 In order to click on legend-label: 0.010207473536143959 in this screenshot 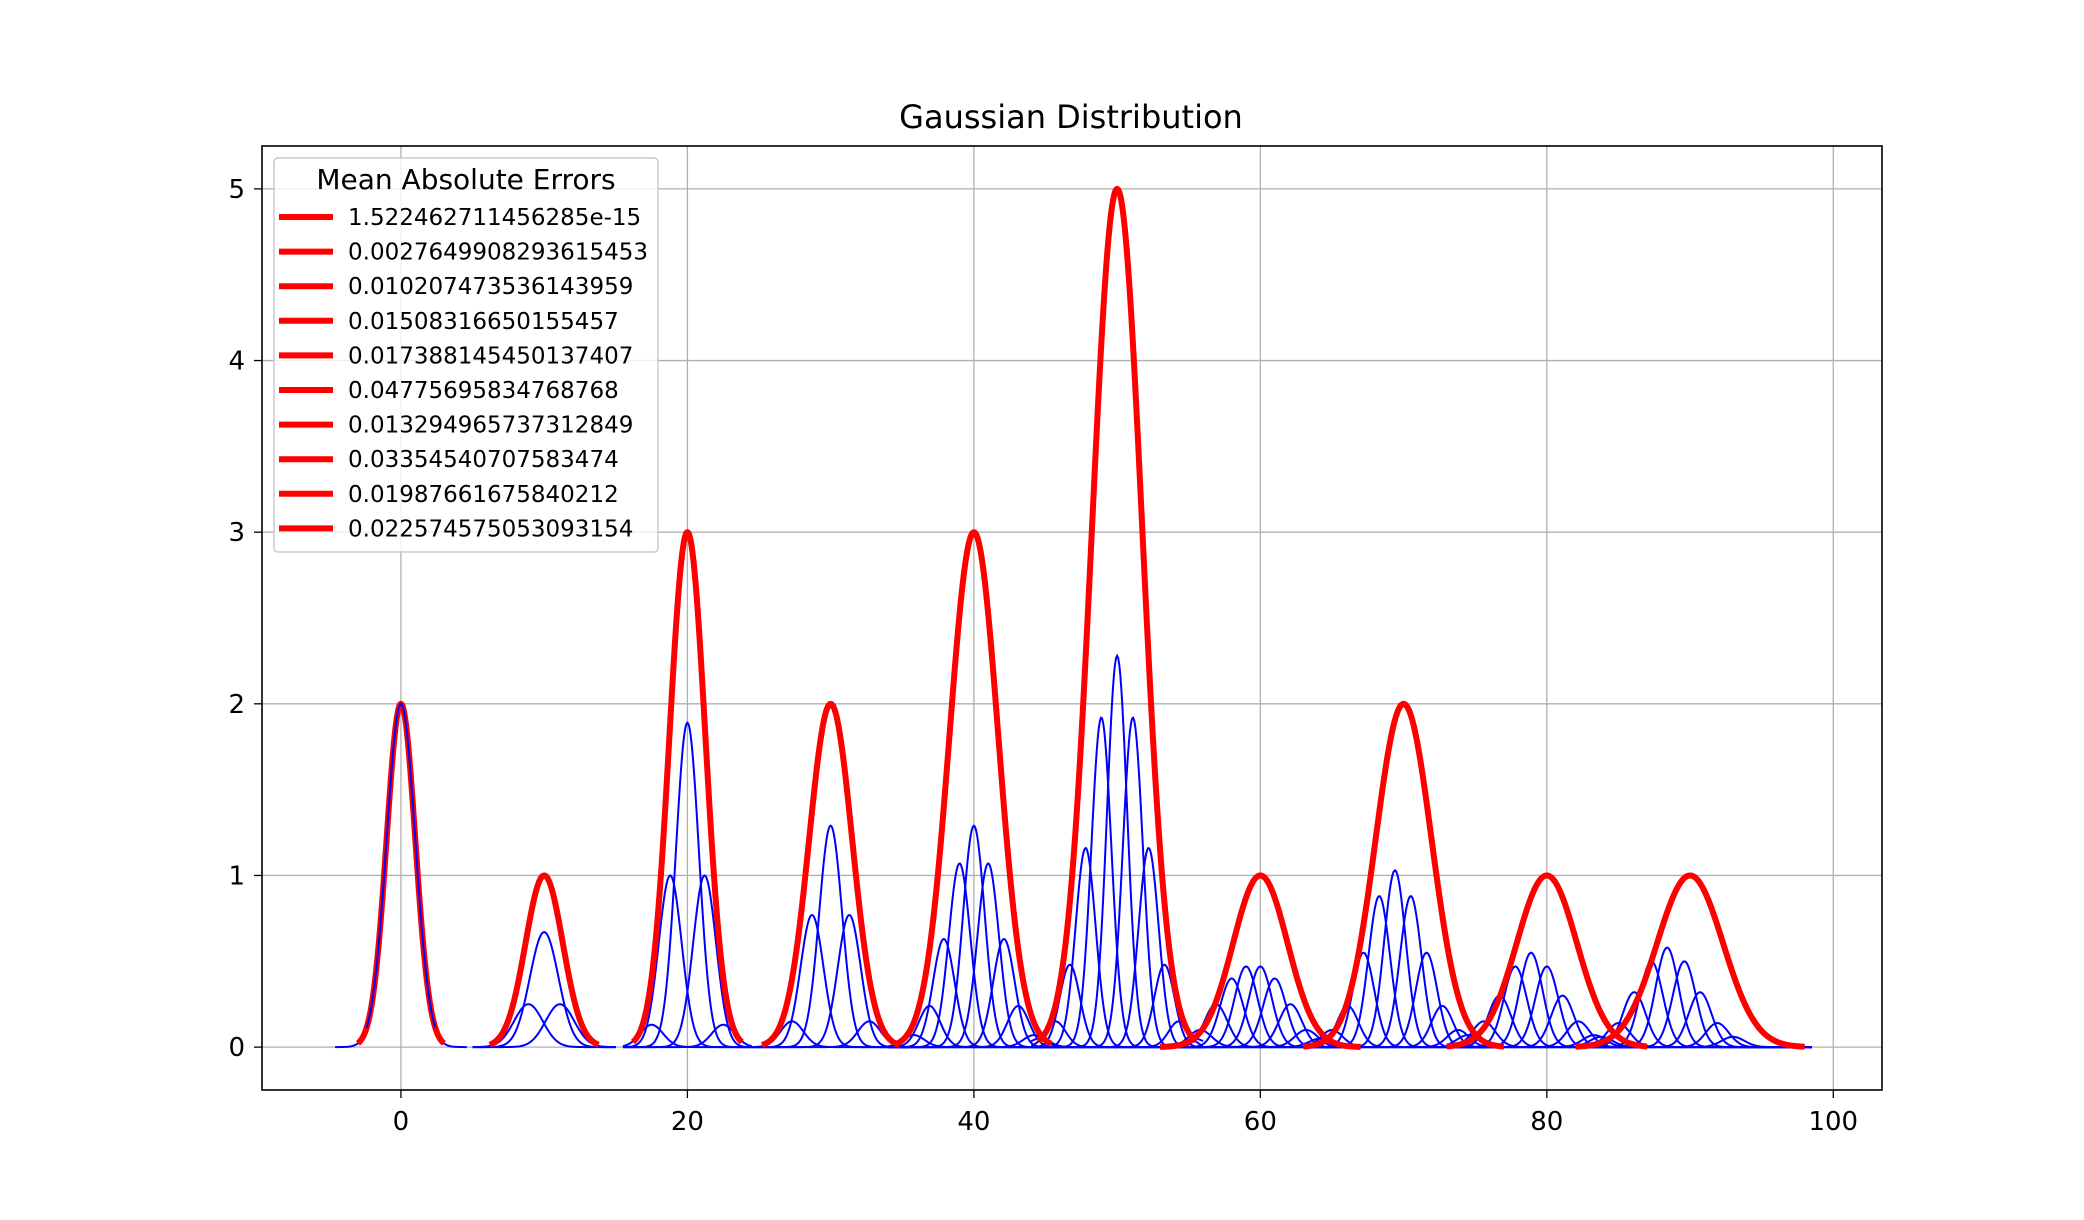, I will do `click(490, 287)`.